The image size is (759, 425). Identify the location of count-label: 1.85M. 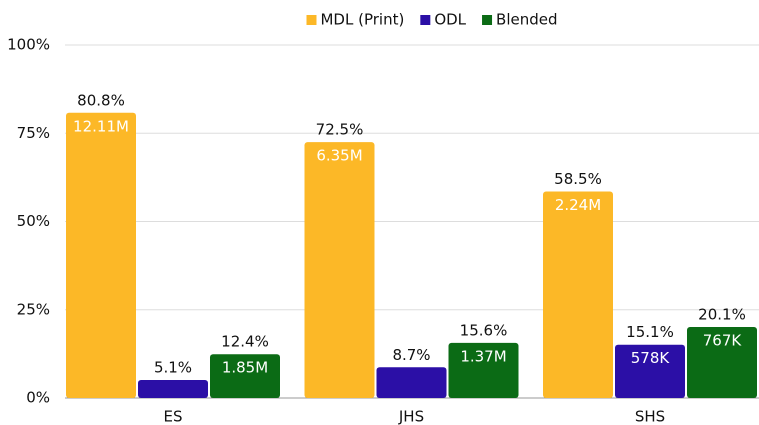
(245, 368).